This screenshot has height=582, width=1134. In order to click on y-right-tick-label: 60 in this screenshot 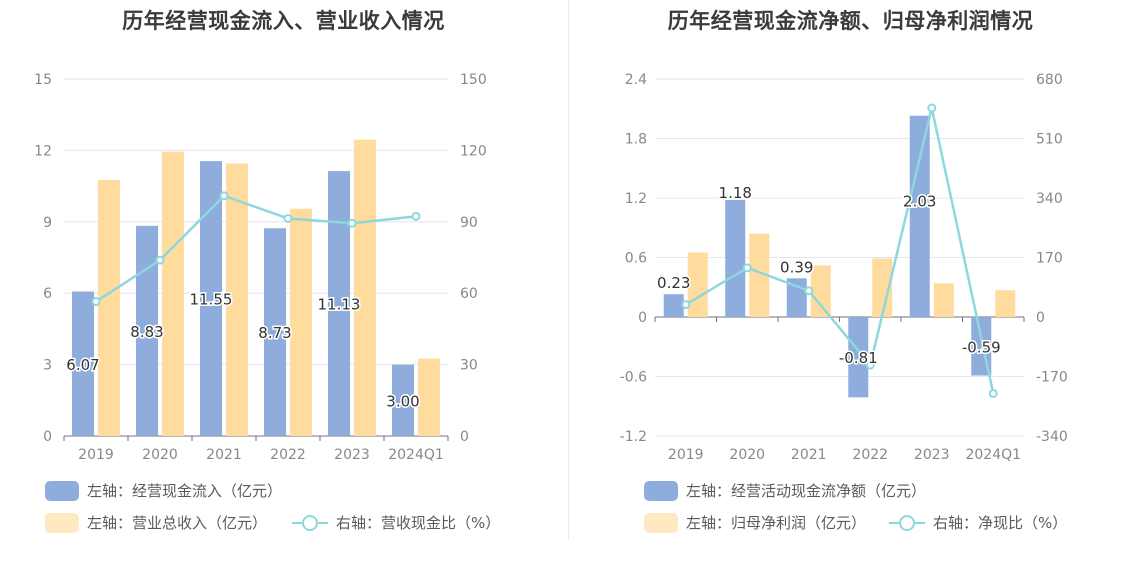, I will do `click(469, 294)`.